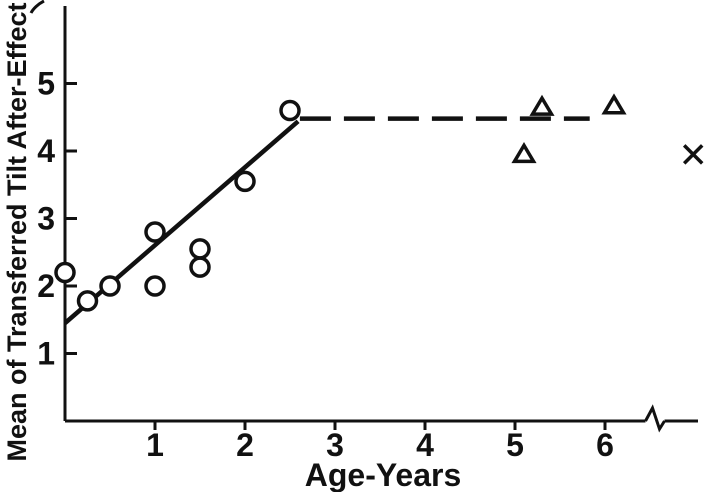 Image resolution: width=707 pixels, height=492 pixels. Describe the element at coordinates (383, 474) in the screenshot. I see `x-axis-title: Age-Years` at that location.